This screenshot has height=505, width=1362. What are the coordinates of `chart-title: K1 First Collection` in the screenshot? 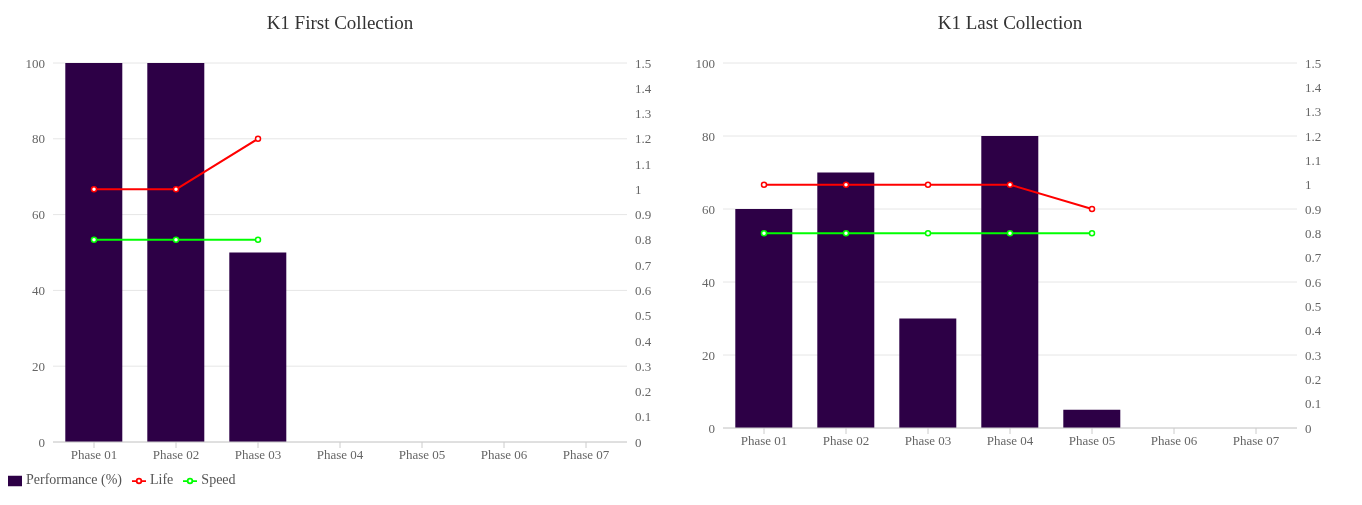 It's located at (340, 23).